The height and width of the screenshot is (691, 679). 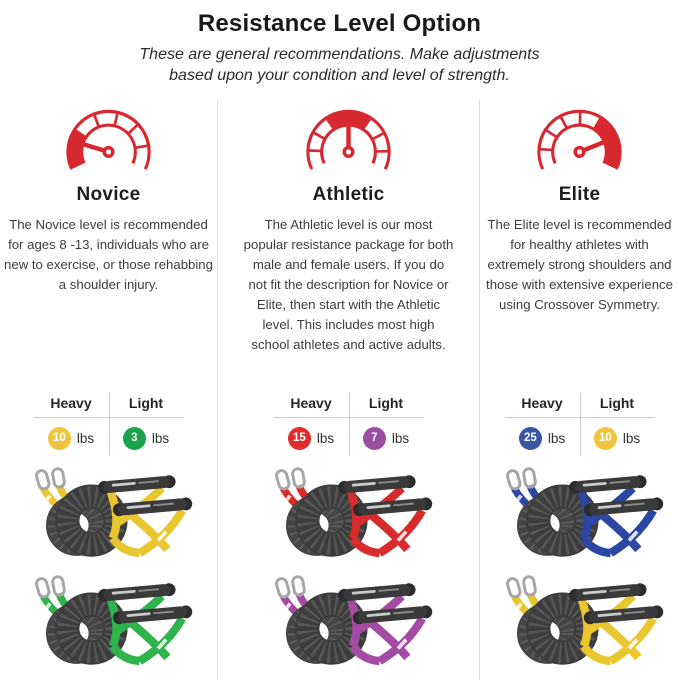 I want to click on heavy-weight-cell: 25 lbs, so click(x=542, y=438).